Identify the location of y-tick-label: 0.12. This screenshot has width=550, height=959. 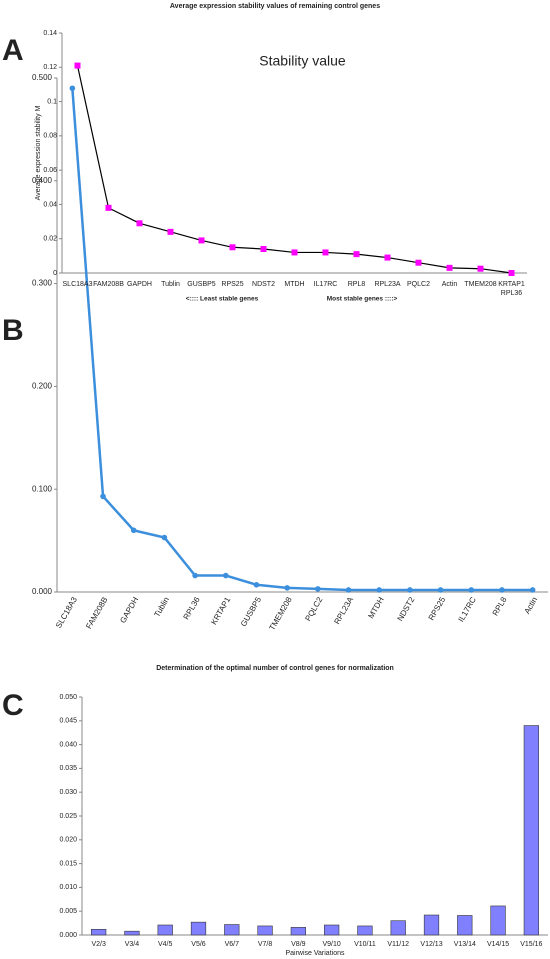
(50, 67).